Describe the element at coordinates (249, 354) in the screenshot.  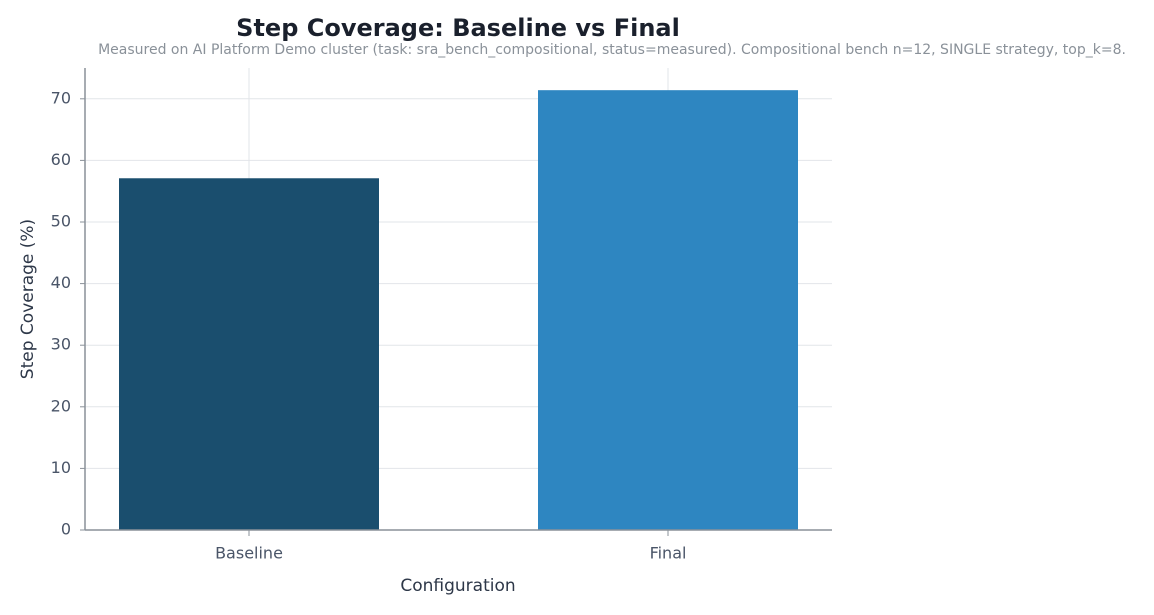
I see `bar` at that location.